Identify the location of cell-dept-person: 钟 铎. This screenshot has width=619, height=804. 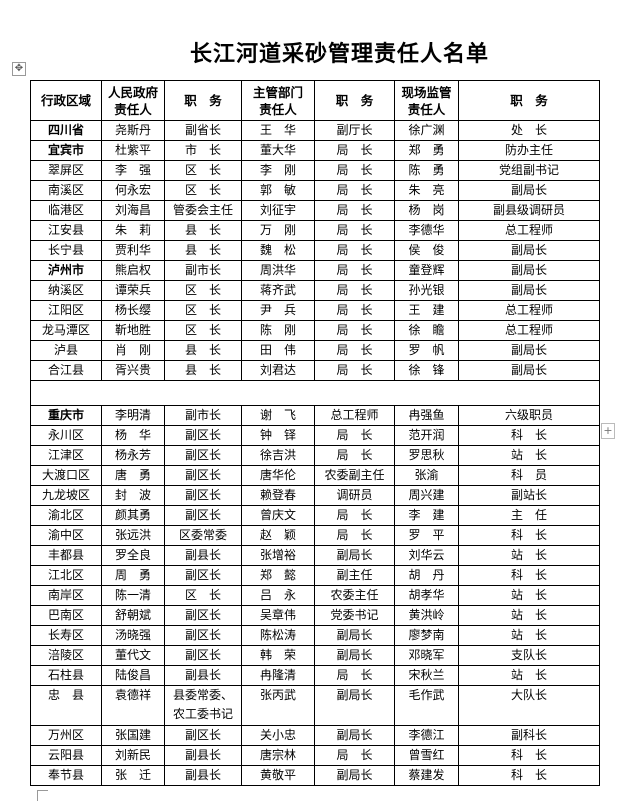
(278, 435).